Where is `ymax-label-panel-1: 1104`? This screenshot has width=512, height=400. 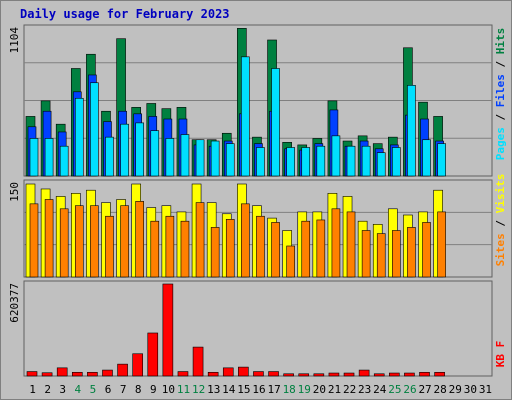 ymax-label-panel-1: 1104 is located at coordinates (14, 40).